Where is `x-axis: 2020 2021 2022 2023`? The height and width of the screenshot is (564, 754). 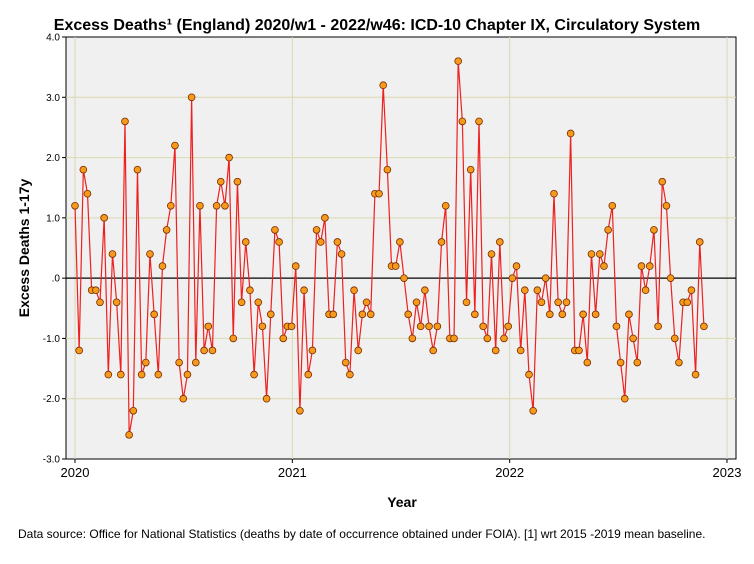 x-axis: 2020 2021 2022 2023 is located at coordinates (401, 469).